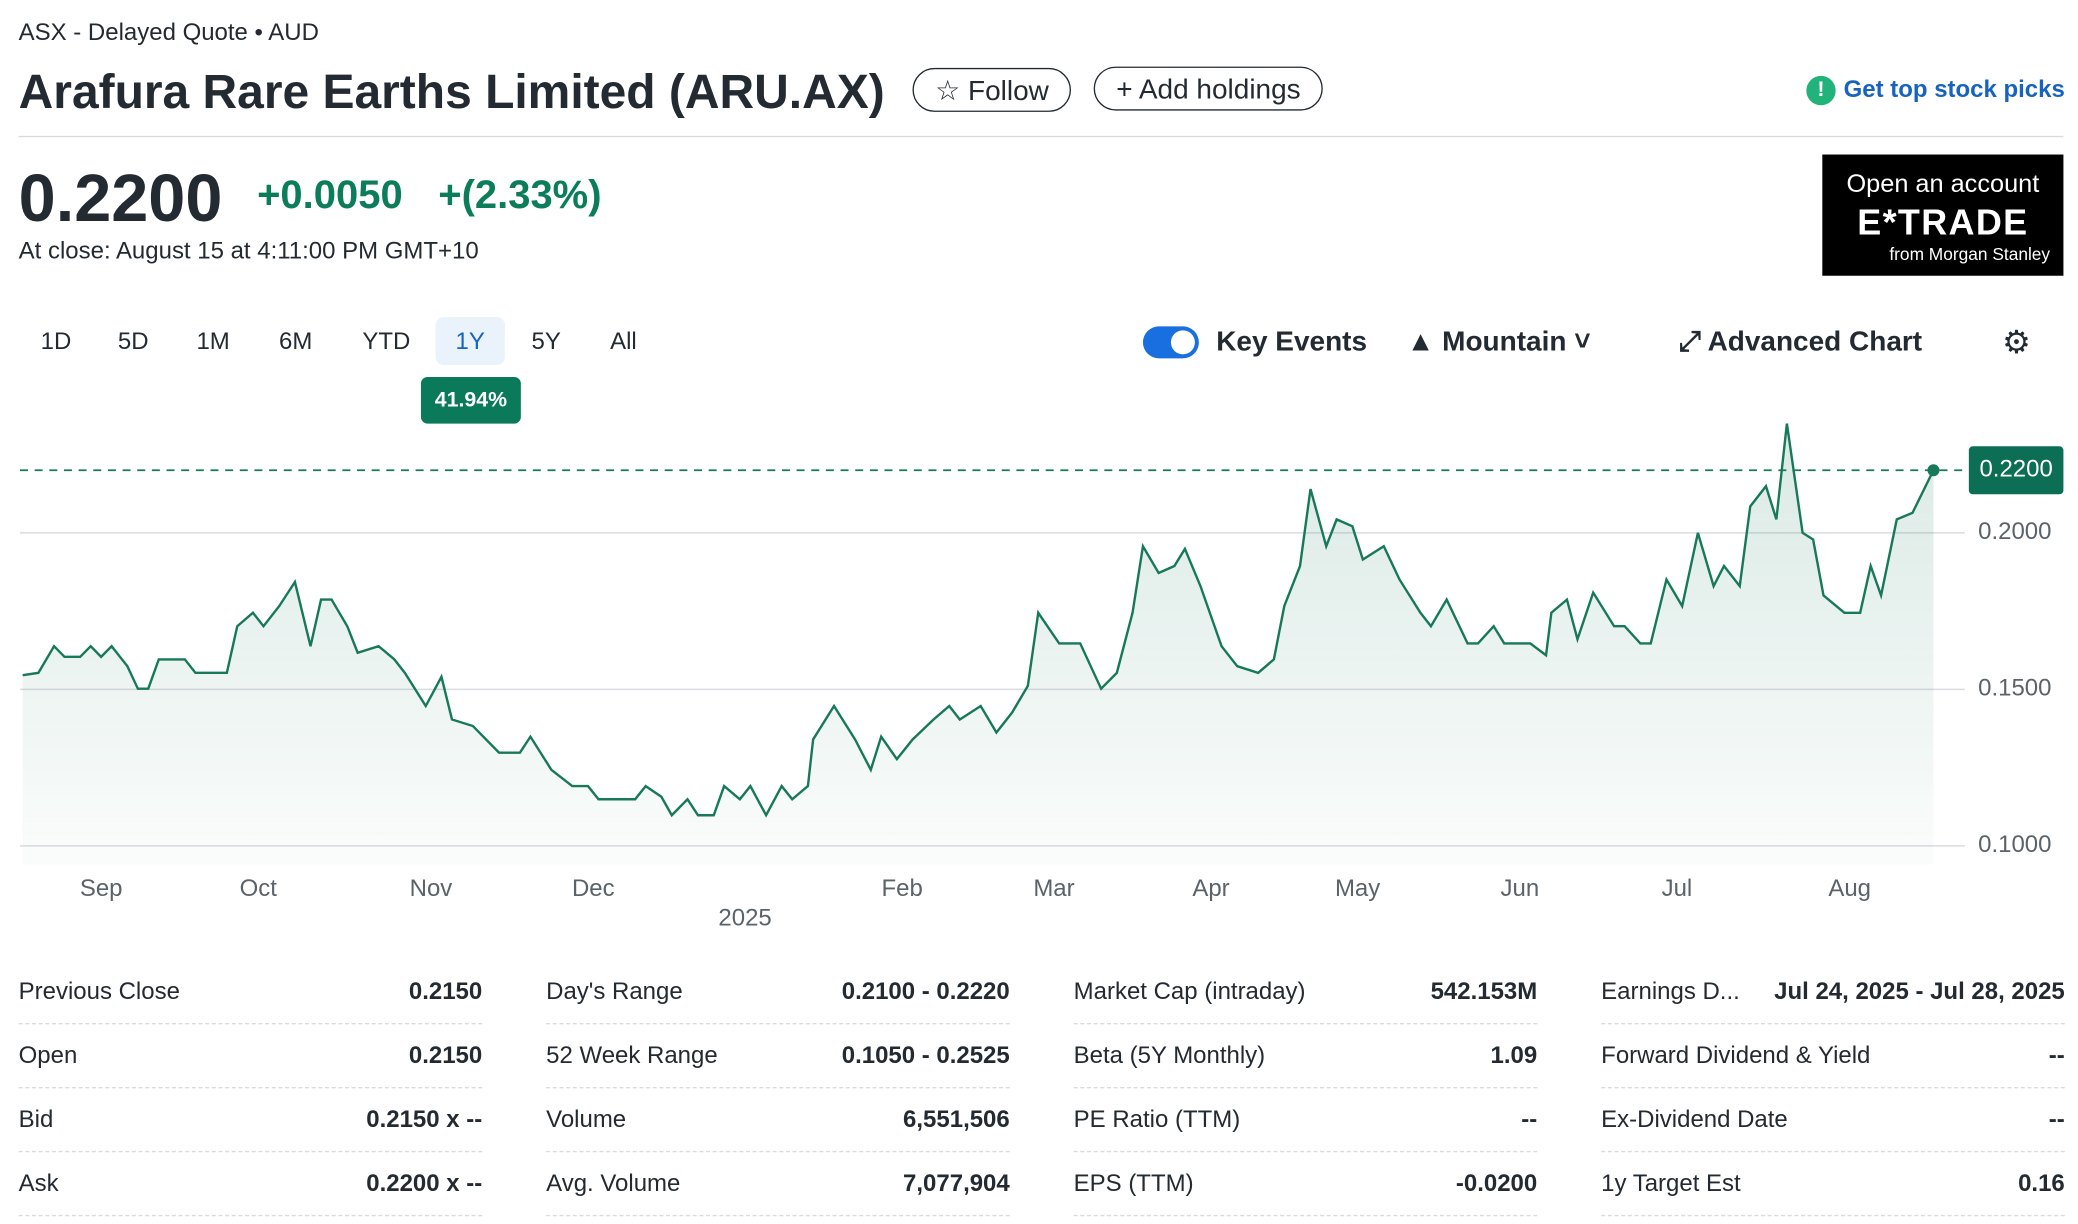 The height and width of the screenshot is (1224, 2078). Describe the element at coordinates (1970, 253) in the screenshot. I see `ad-sub: from Morgan Stanley` at that location.